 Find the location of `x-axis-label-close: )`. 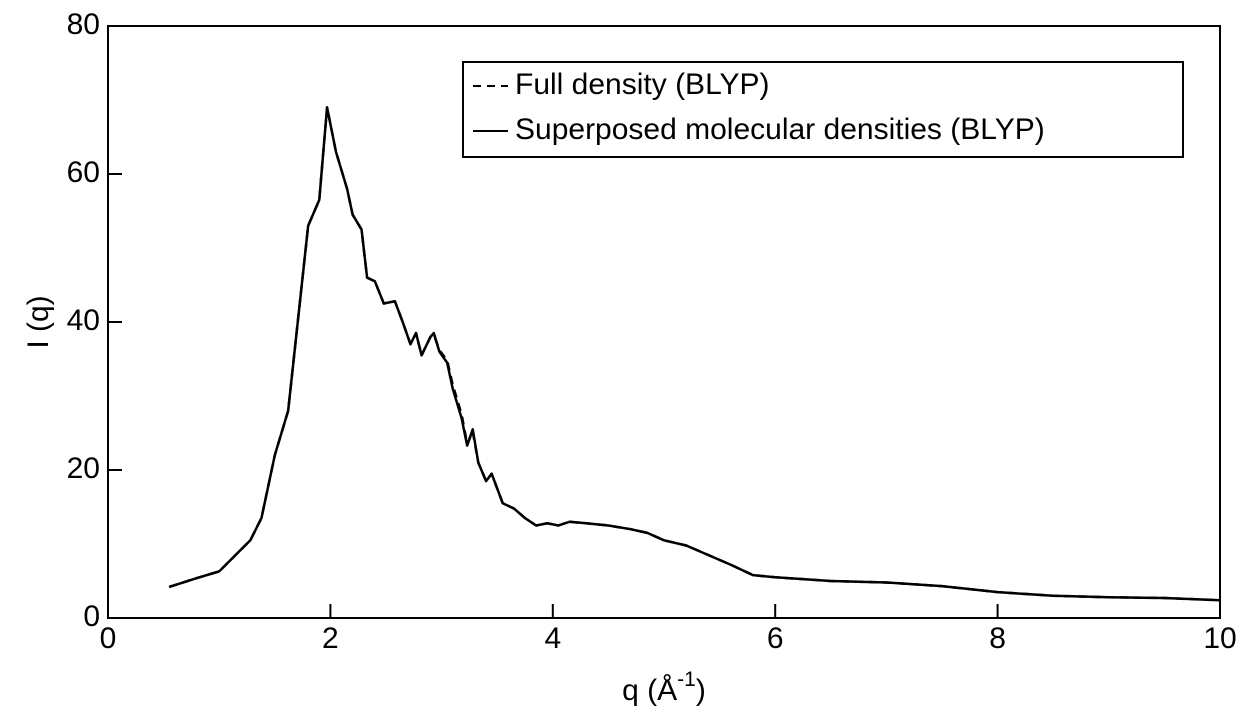

x-axis-label-close: ) is located at coordinates (701, 690).